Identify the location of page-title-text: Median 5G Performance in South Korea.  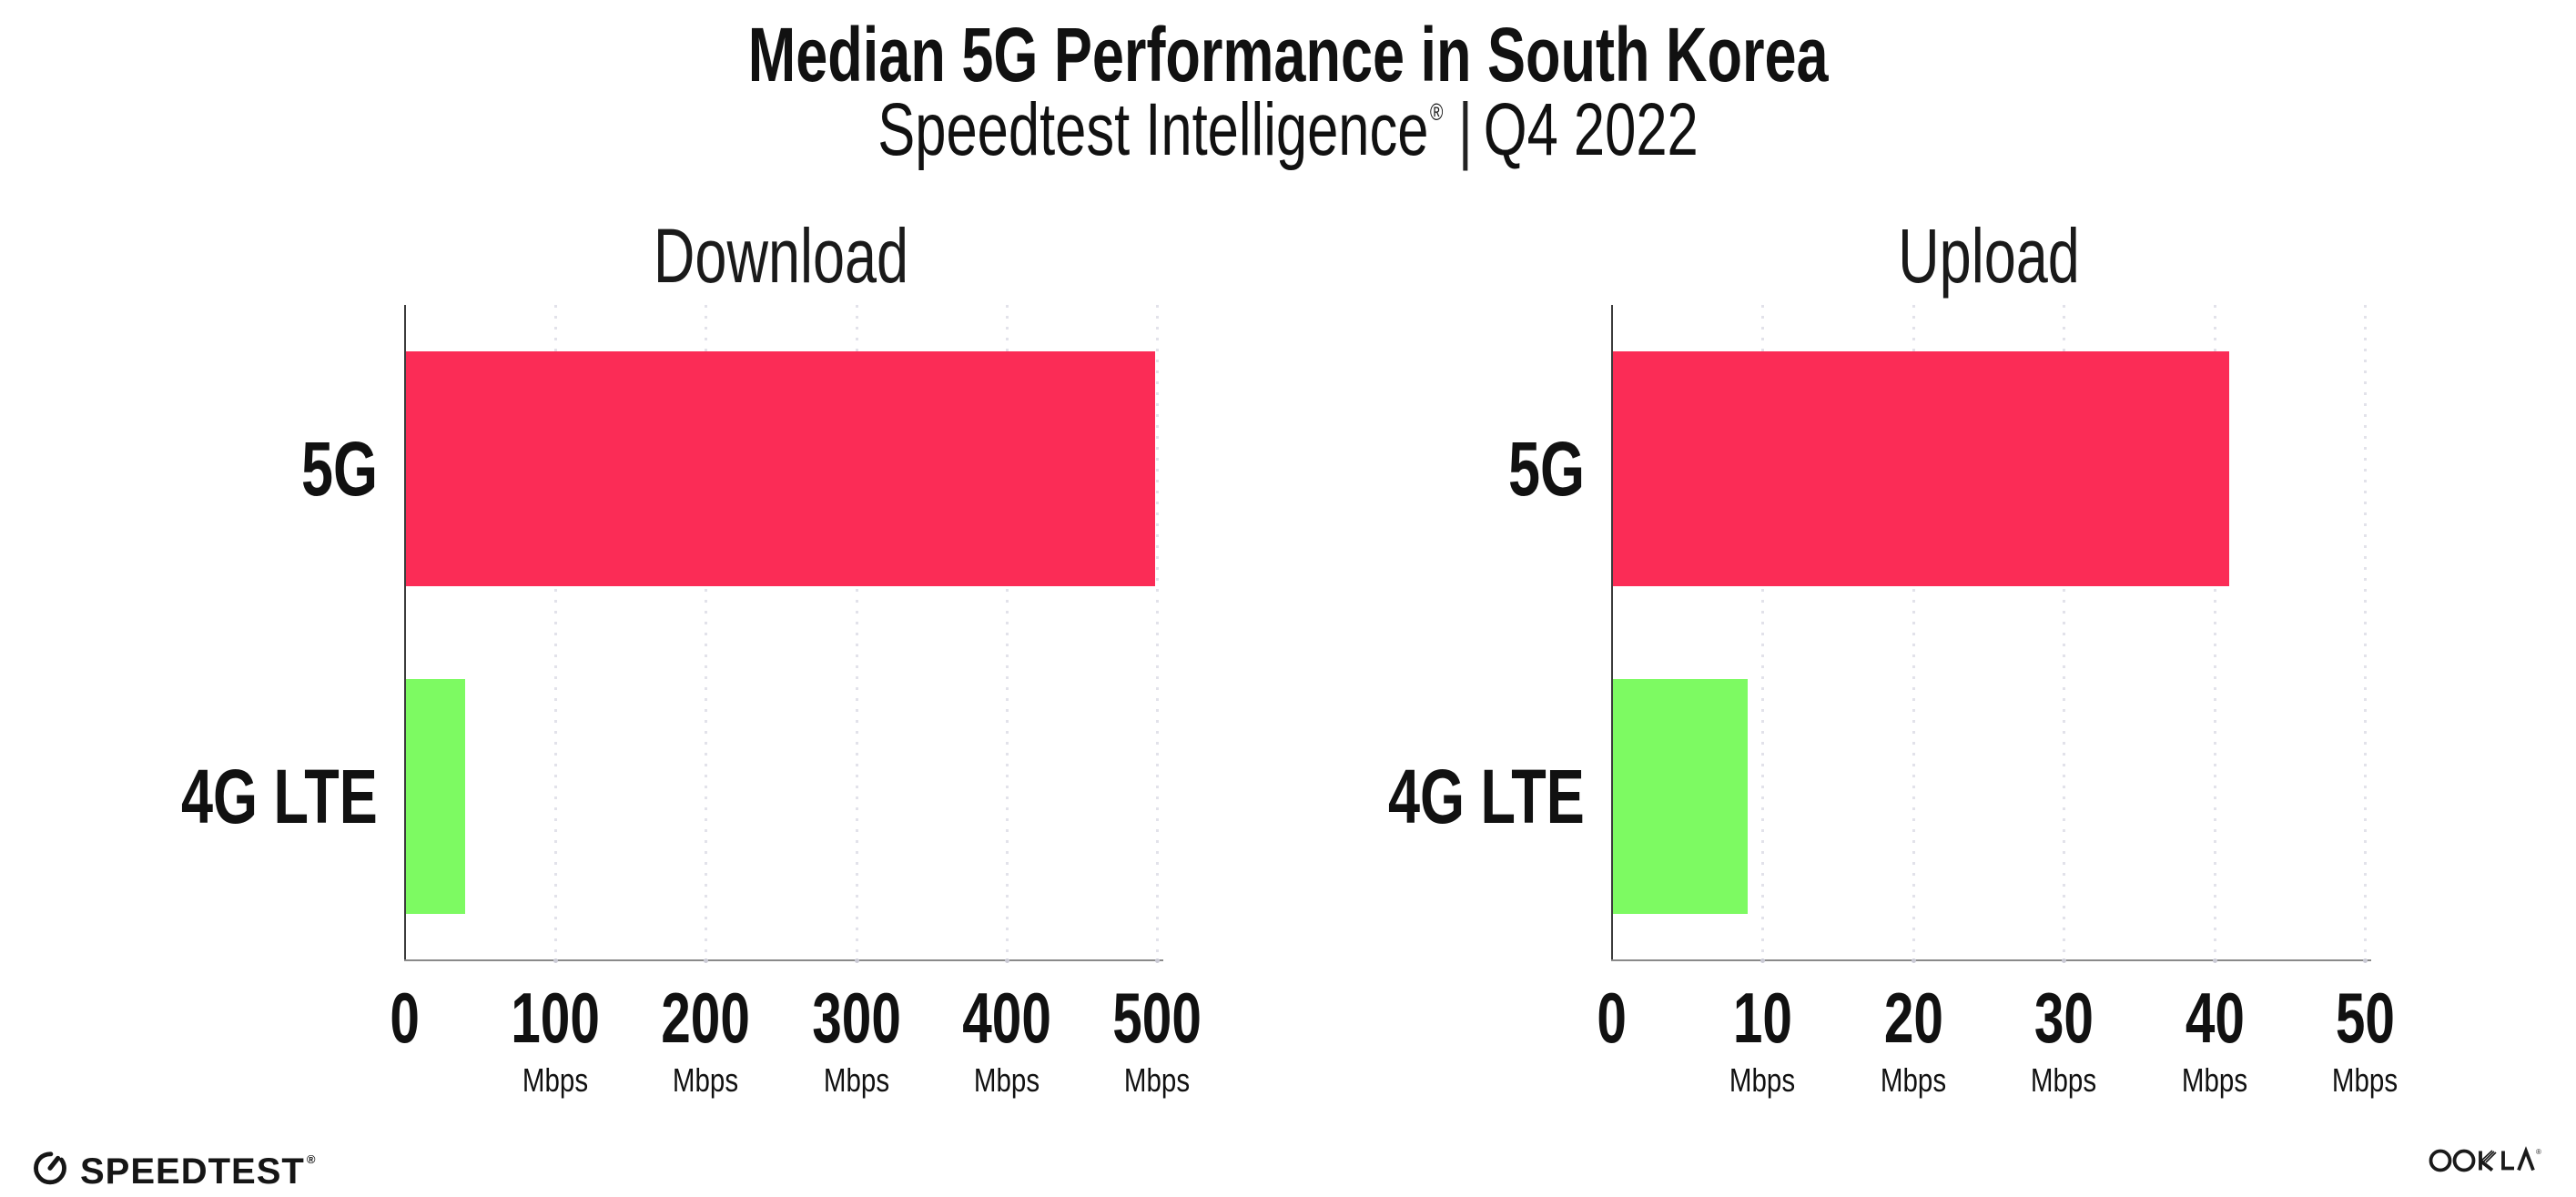
(1288, 55).